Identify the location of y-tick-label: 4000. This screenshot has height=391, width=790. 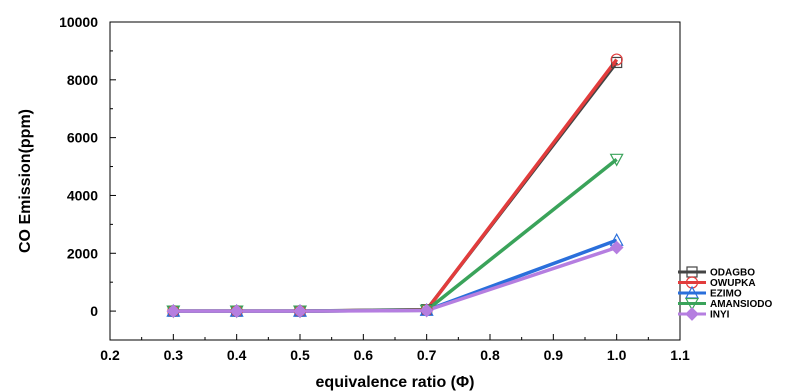
(82, 195).